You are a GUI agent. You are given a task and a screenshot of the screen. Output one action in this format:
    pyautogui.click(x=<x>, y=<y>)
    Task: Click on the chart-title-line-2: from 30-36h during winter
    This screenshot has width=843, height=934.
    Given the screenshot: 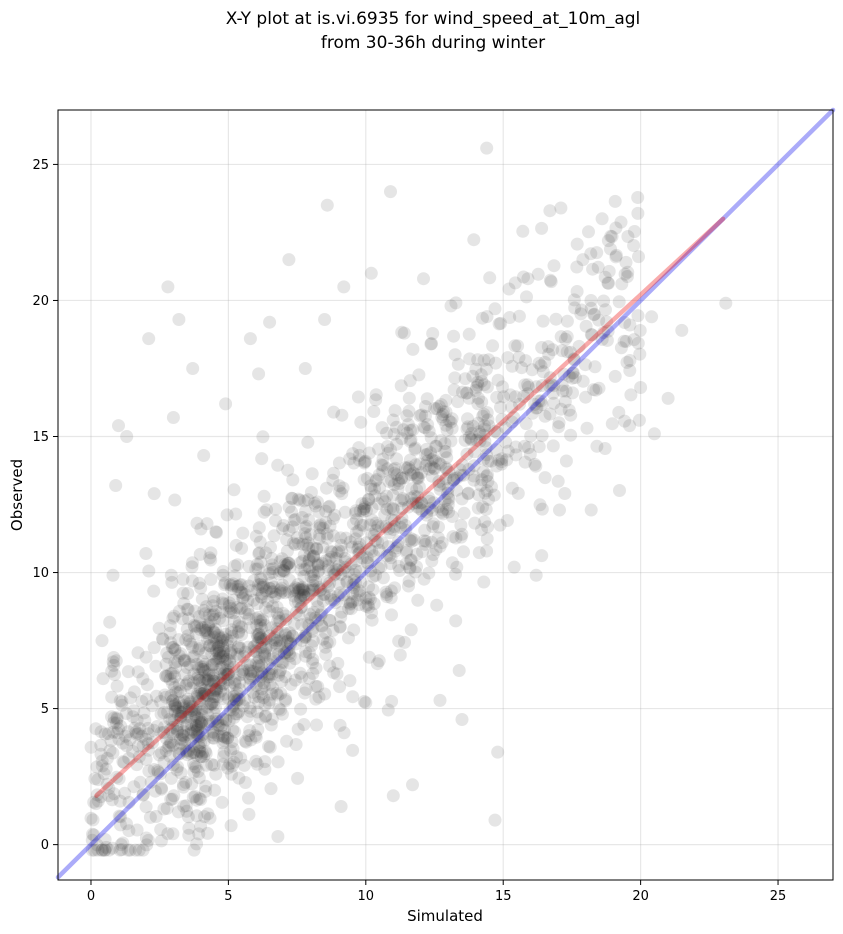 What is the action you would take?
    pyautogui.click(x=433, y=43)
    